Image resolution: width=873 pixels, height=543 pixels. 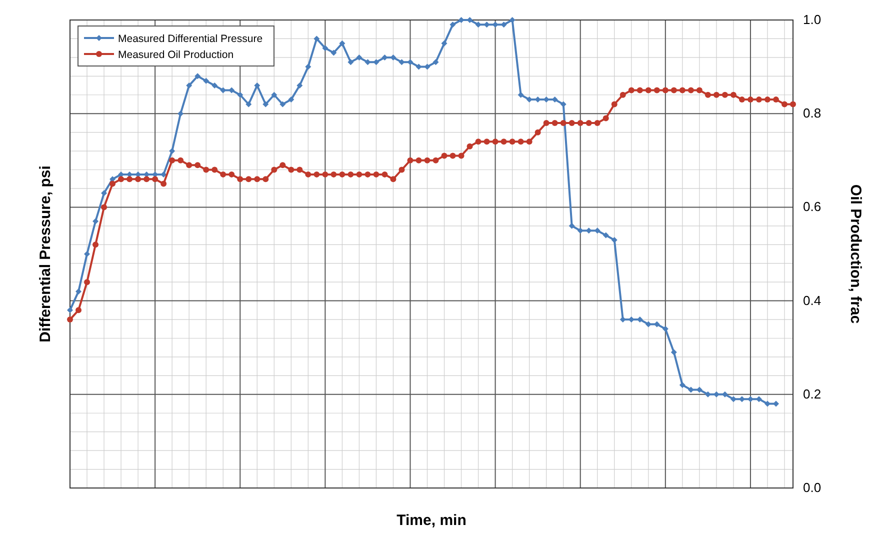 I want to click on x-axis-title: Time, min, so click(x=431, y=520).